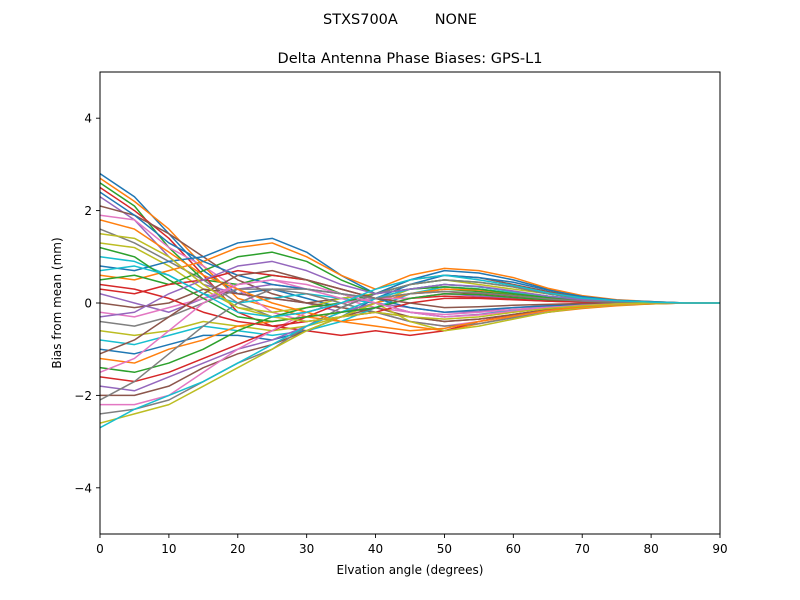  I want to click on y-tick-label: 2, so click(88, 211).